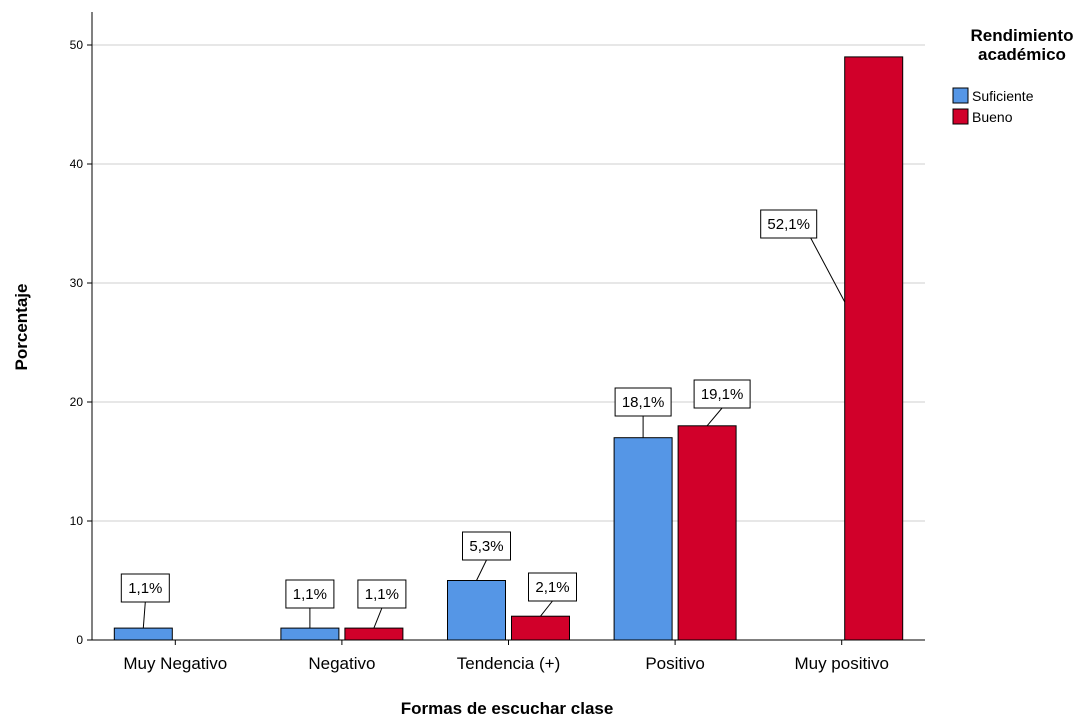 The height and width of the screenshot is (719, 1081). Describe the element at coordinates (77, 45) in the screenshot. I see `y-tick-label: 50` at that location.